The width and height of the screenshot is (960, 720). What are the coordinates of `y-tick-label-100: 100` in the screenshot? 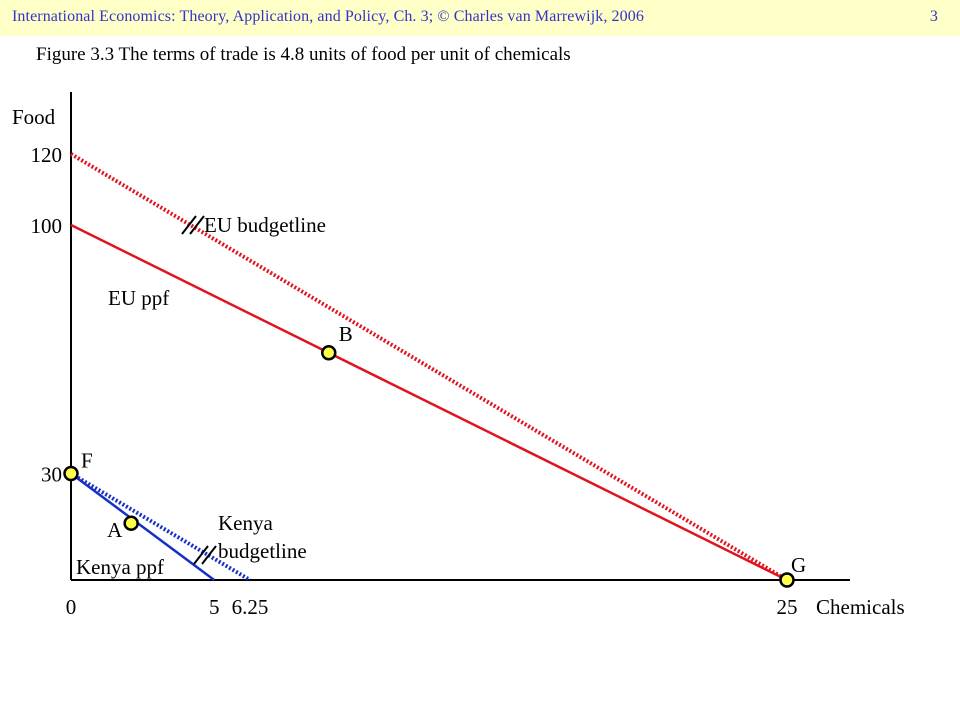 It's located at (47, 226).